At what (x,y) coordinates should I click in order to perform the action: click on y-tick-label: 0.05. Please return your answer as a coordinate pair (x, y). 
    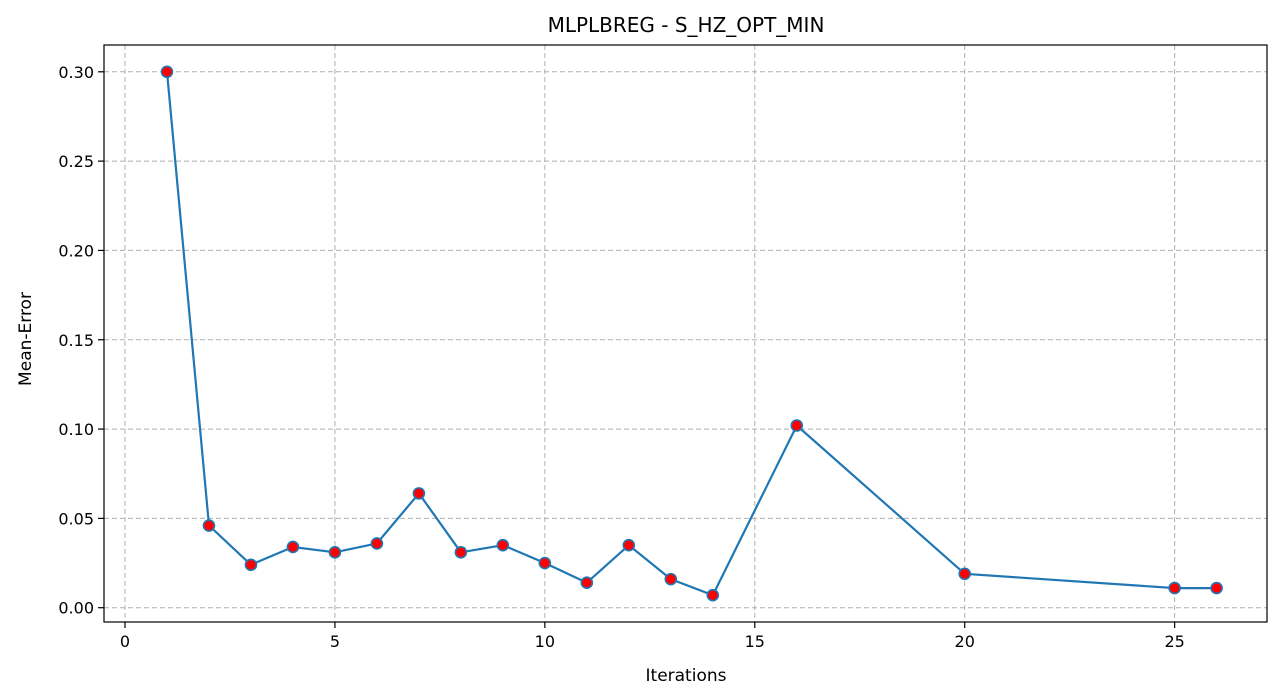
    Looking at the image, I should click on (76, 518).